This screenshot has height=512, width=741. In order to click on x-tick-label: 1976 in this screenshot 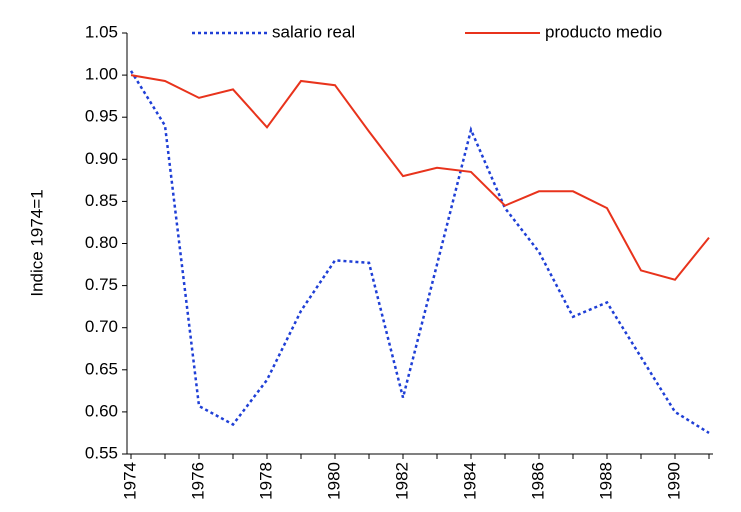, I will do `click(197, 481)`.